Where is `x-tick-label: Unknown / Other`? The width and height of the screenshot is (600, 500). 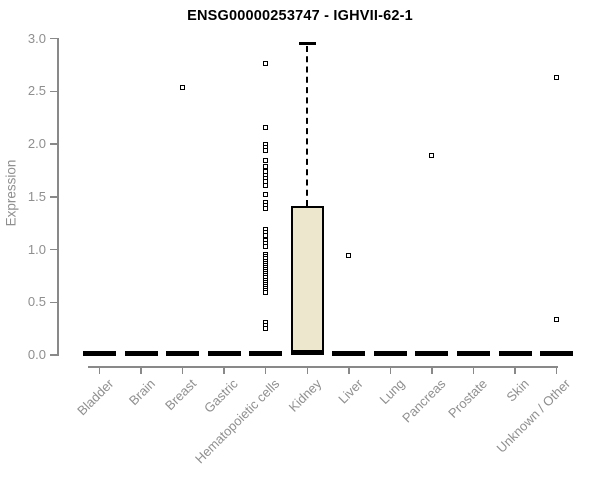
x-tick-label: Unknown / Other is located at coordinates (533, 416).